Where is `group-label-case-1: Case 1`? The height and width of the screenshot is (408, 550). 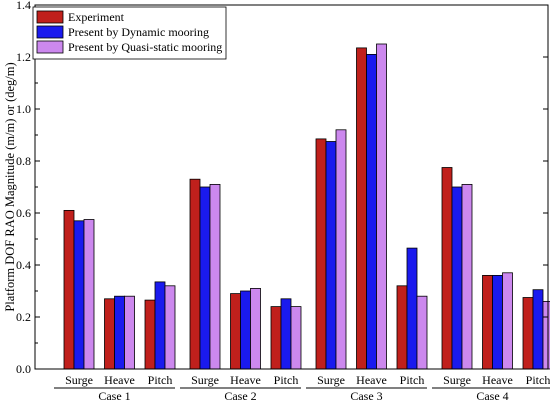 group-label-case-1: Case 1 is located at coordinates (114, 396).